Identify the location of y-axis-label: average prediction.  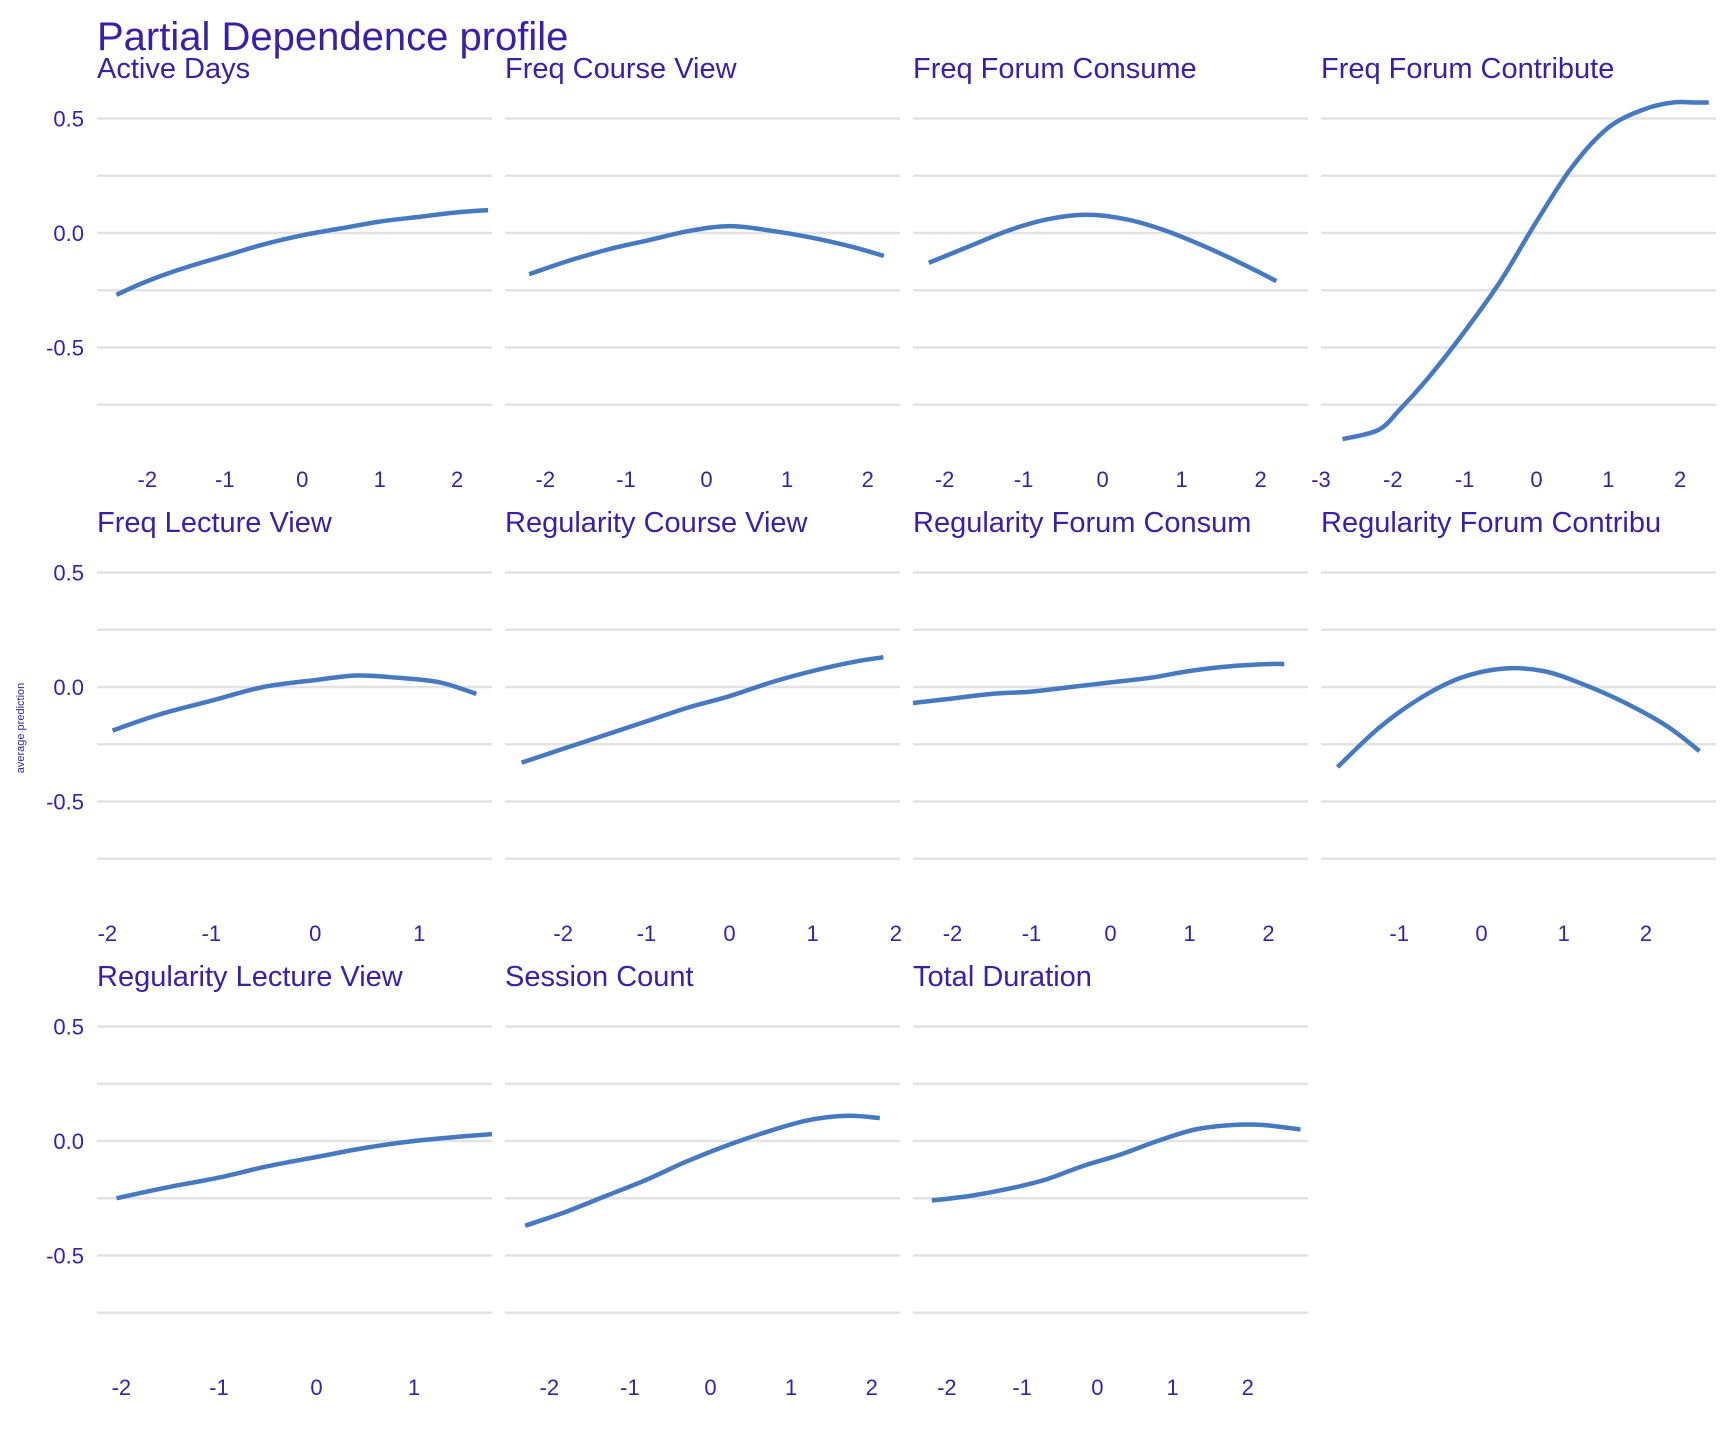
(21, 728).